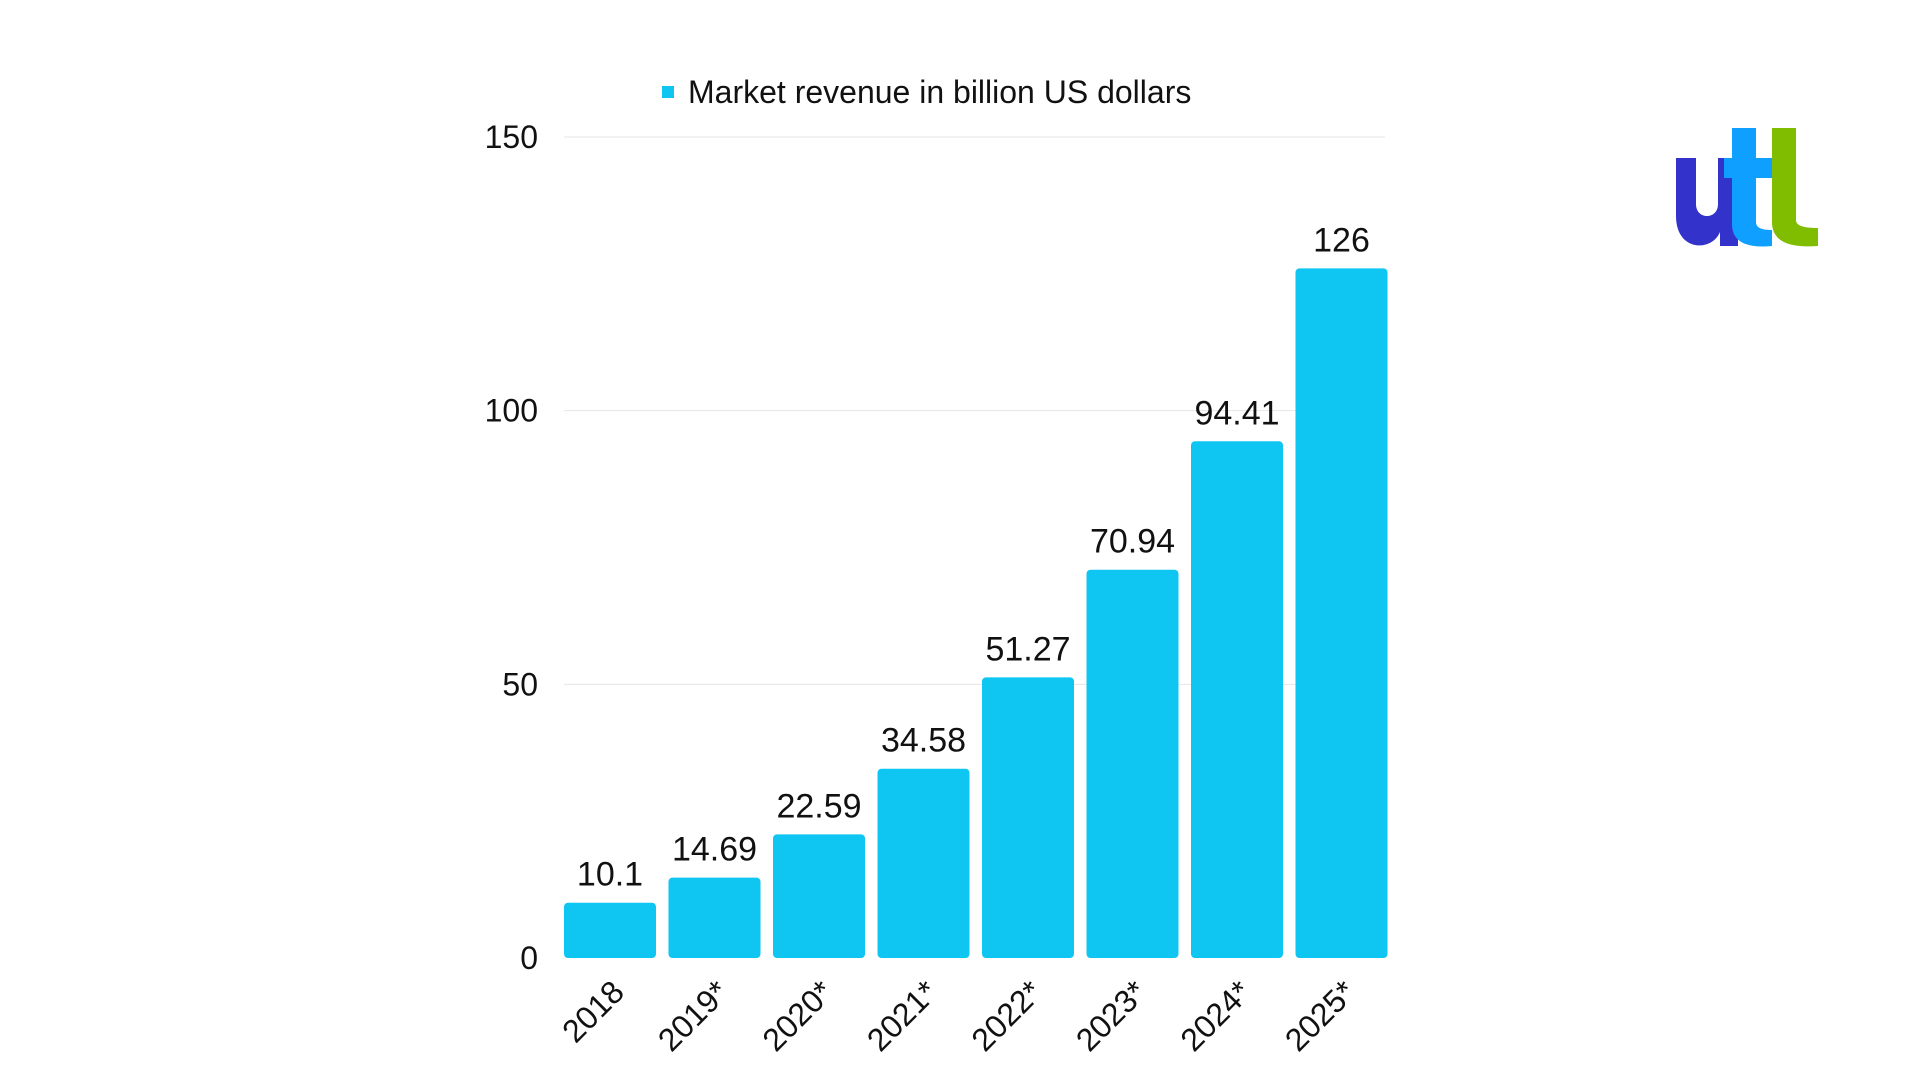  What do you see at coordinates (1027, 649) in the screenshot?
I see `data-label: 51.27` at bounding box center [1027, 649].